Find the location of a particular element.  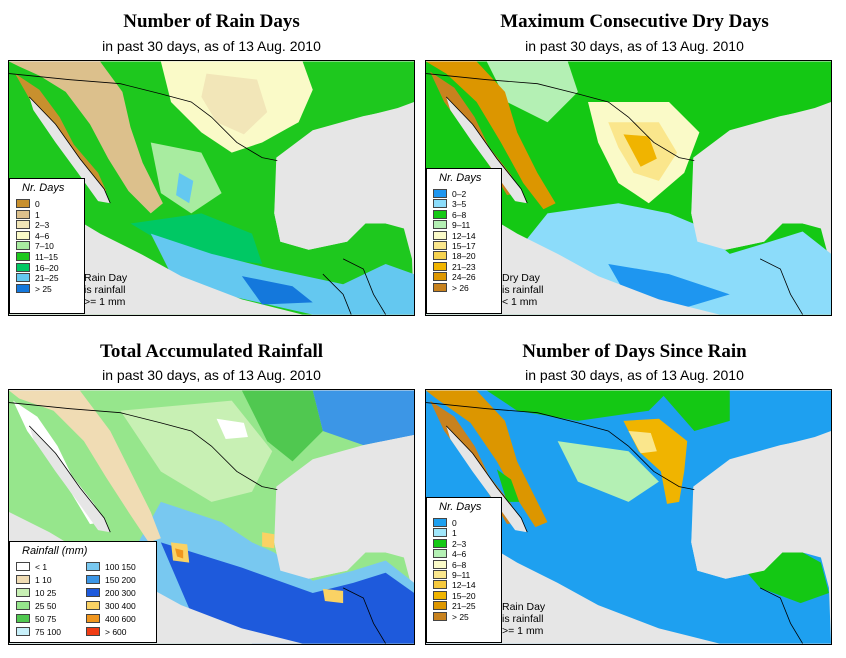

legend-label: 75 100 is located at coordinates (48, 632).